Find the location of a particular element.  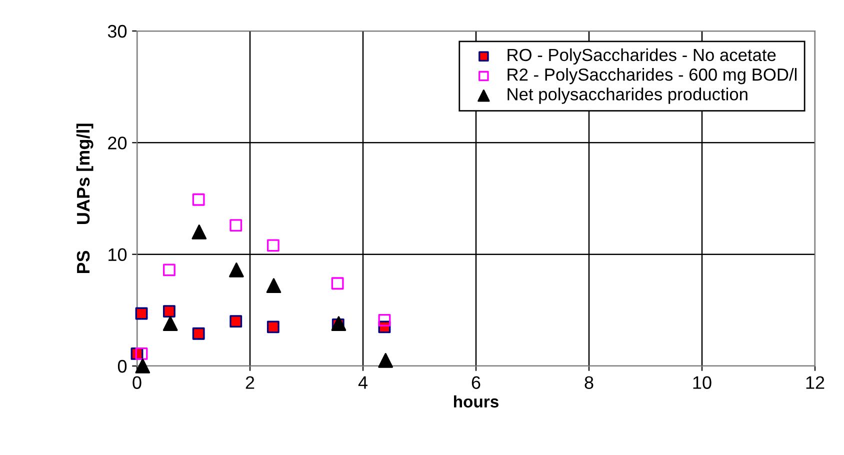

y-axis-title: PS UAPs [mg/l] is located at coordinates (85, 199).